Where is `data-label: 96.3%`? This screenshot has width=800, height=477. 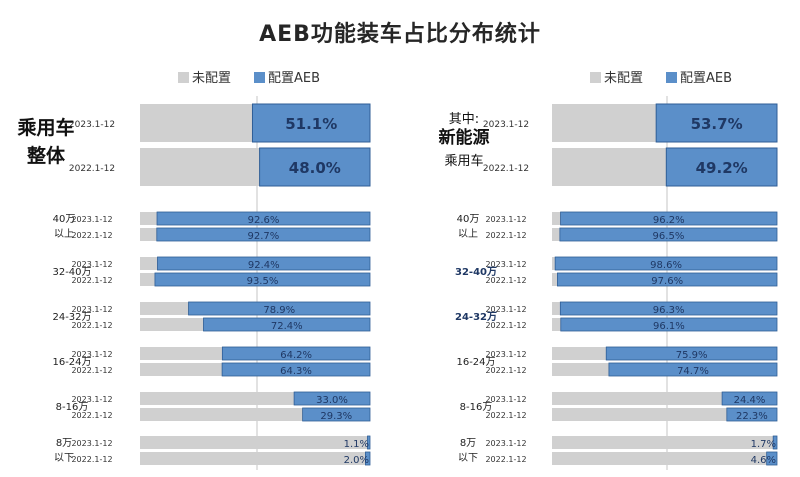 data-label: 96.3% is located at coordinates (669, 310).